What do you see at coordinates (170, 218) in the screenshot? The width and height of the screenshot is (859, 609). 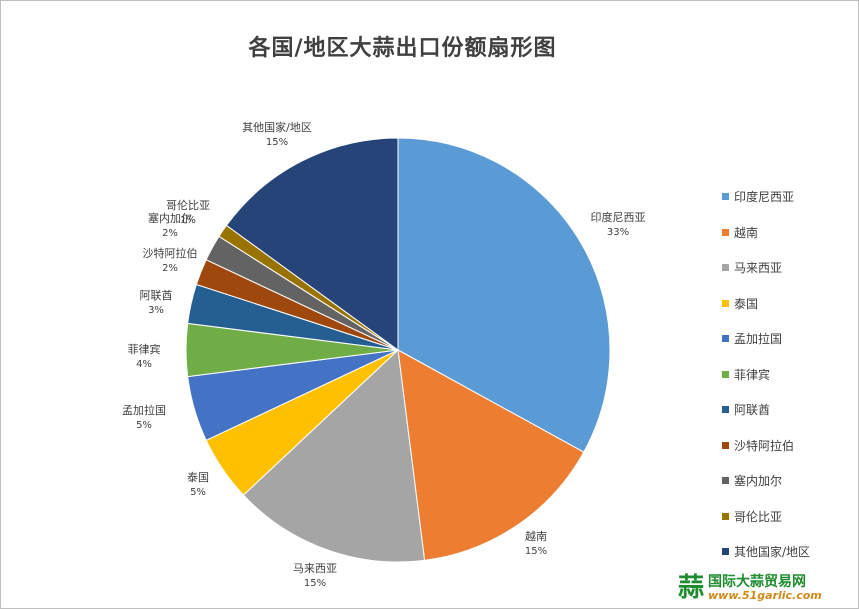 I see `pie-label-category: 塞内加尔` at bounding box center [170, 218].